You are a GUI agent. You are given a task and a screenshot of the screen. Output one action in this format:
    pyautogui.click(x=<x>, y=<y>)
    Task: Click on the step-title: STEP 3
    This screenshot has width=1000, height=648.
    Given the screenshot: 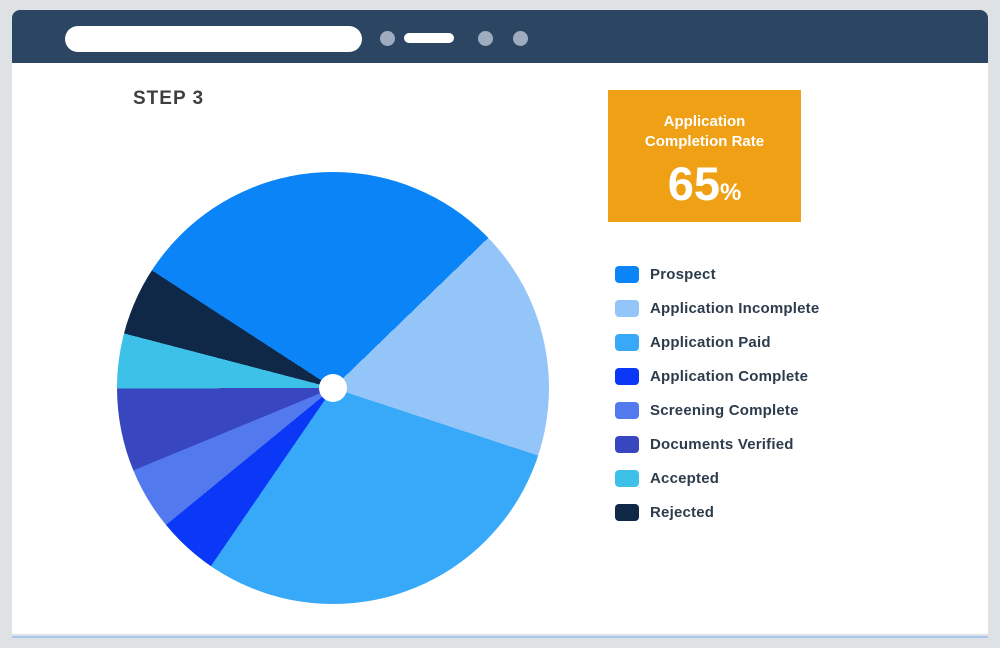 What is the action you would take?
    pyautogui.click(x=169, y=98)
    